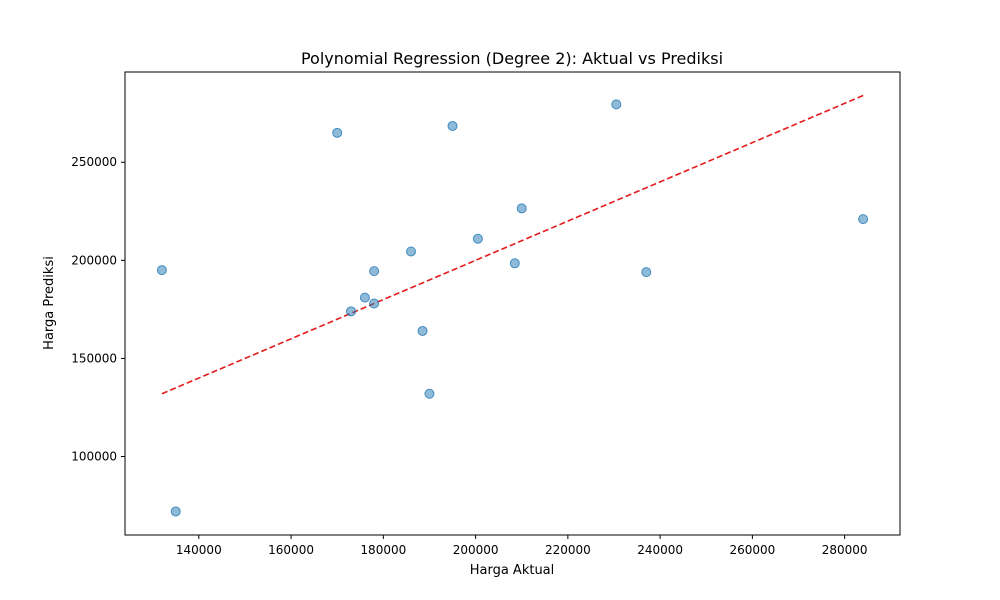 The width and height of the screenshot is (1000, 600). Describe the element at coordinates (568, 550) in the screenshot. I see `x-tick-label: 220000` at that location.